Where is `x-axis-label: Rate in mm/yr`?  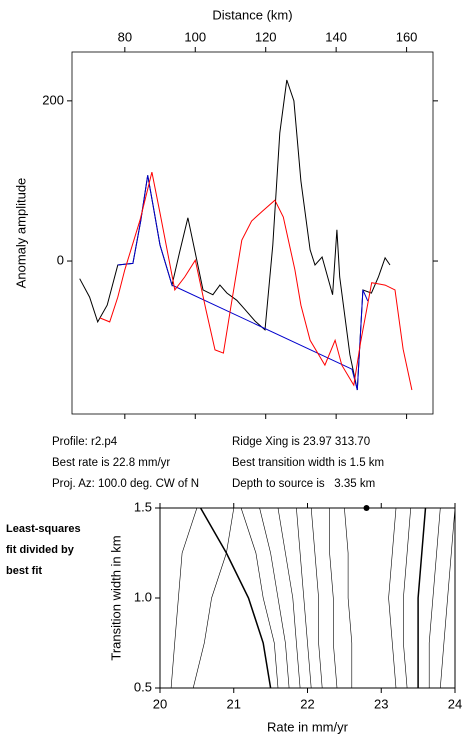 x-axis-label: Rate in mm/yr is located at coordinates (308, 726).